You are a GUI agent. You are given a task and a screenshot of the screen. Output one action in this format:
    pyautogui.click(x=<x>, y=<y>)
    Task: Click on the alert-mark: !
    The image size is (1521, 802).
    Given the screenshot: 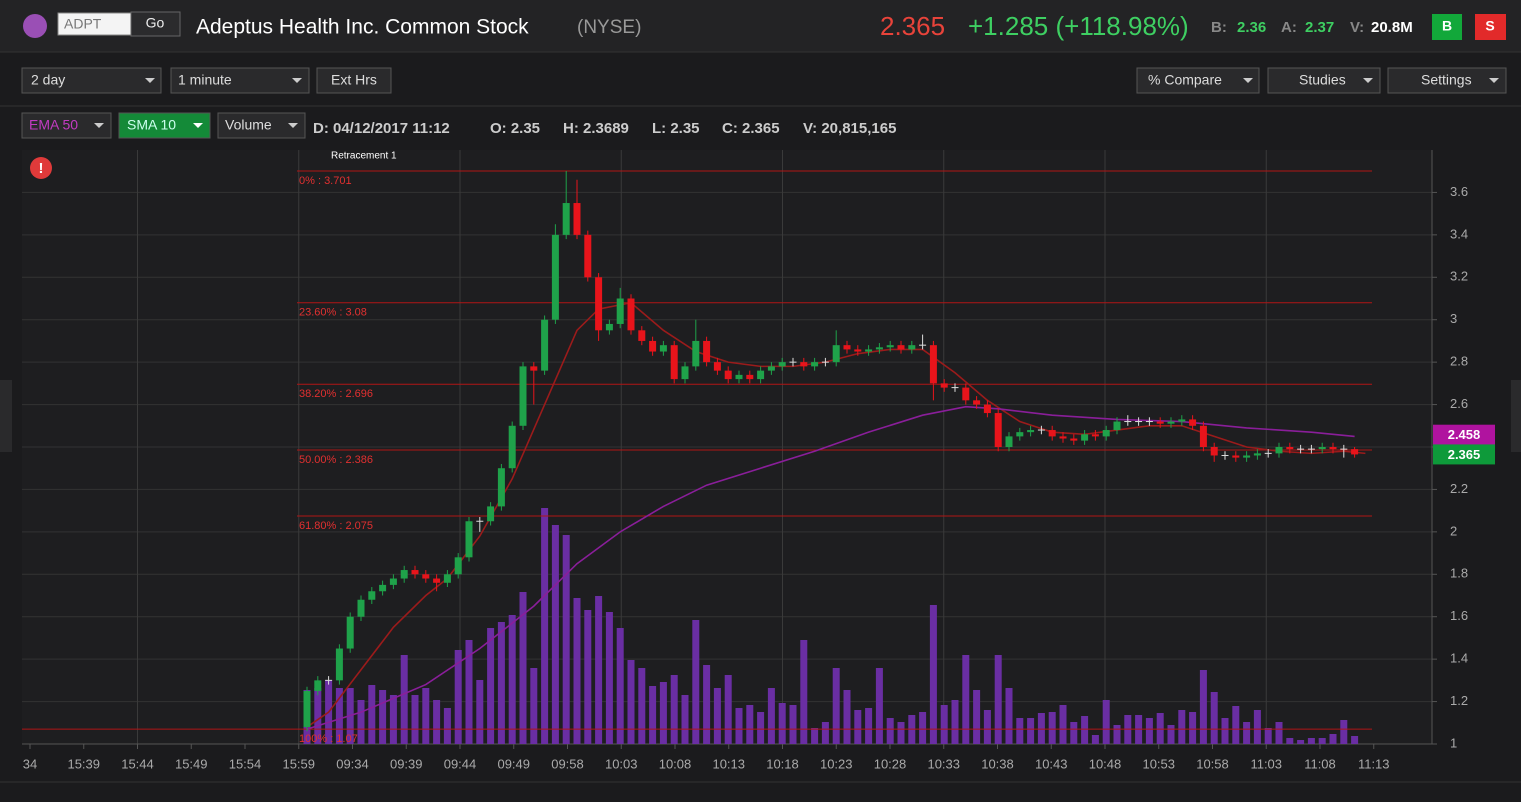 What is the action you would take?
    pyautogui.click(x=41, y=168)
    